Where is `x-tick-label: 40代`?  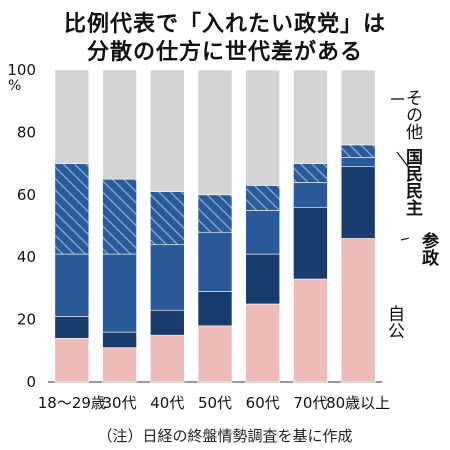 x-tick-label: 40代 is located at coordinates (167, 403).